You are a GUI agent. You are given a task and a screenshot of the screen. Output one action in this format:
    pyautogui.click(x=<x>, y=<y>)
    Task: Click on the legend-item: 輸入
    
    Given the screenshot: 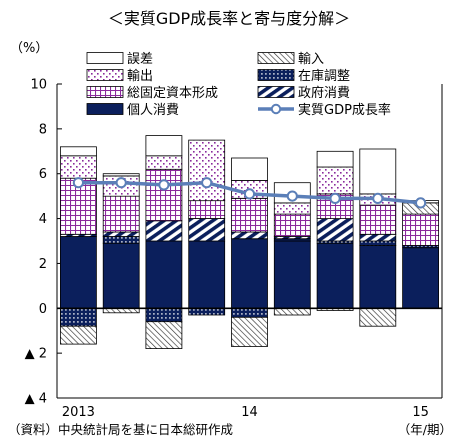 What is the action you would take?
    pyautogui.click(x=290, y=59)
    